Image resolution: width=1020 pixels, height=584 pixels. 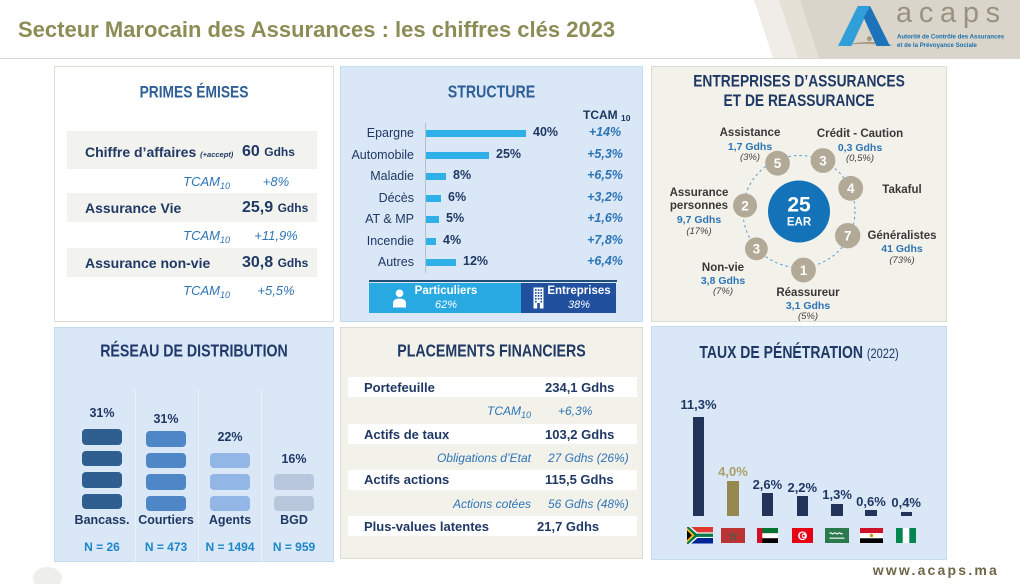 I want to click on svg-text: 2, so click(x=745, y=205).